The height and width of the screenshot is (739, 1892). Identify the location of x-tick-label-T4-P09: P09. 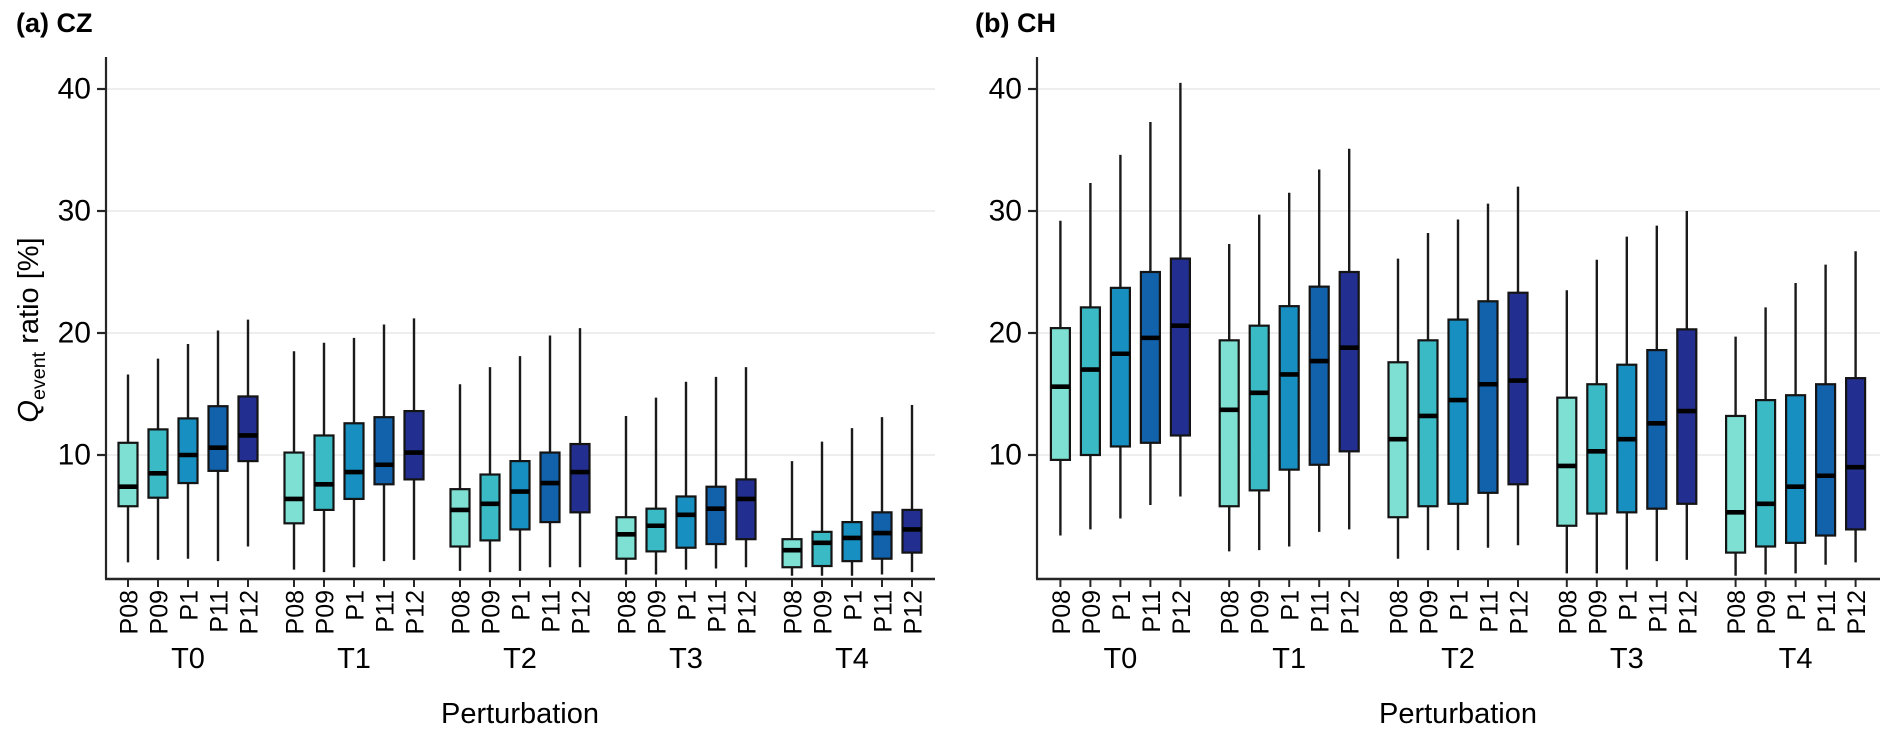
(1767, 612).